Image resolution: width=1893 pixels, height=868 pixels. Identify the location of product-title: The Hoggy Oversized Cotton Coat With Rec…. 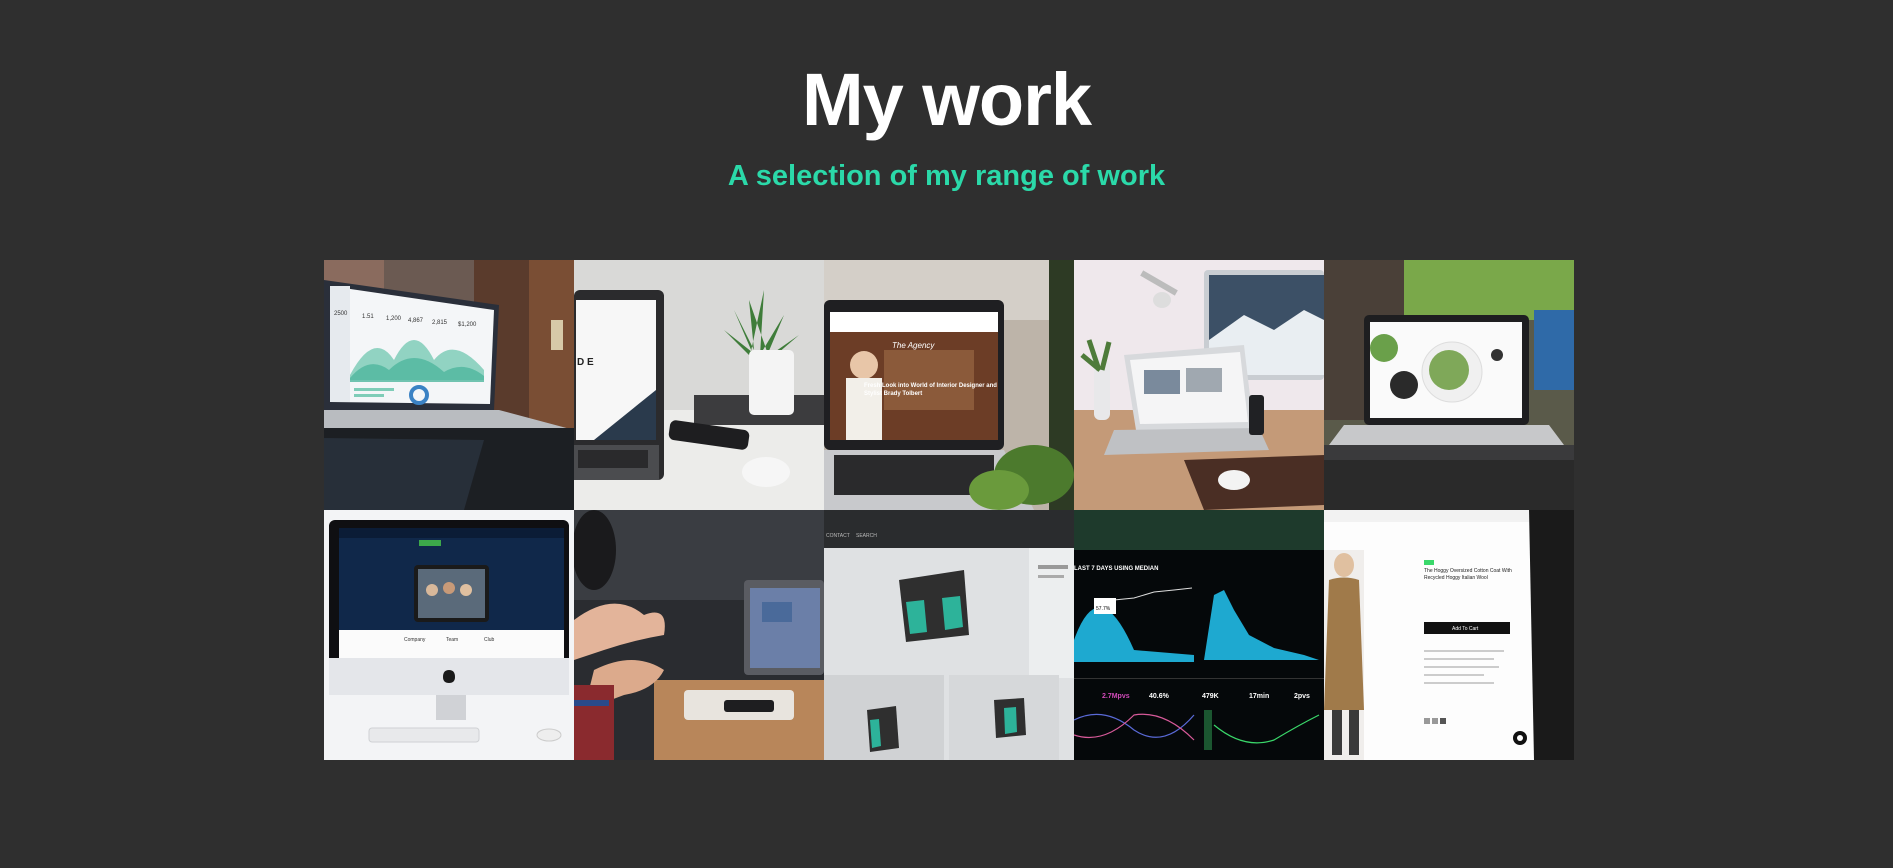
(1468, 574).